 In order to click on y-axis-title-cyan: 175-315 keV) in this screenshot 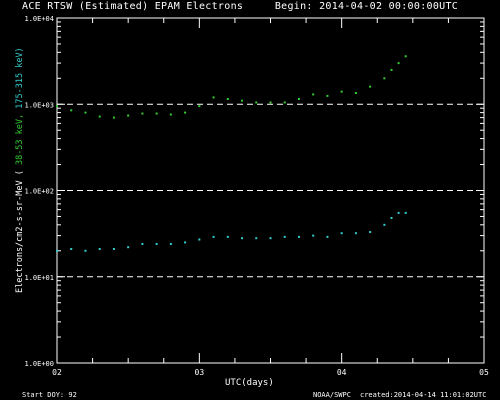, I will do `click(20, 78)`.